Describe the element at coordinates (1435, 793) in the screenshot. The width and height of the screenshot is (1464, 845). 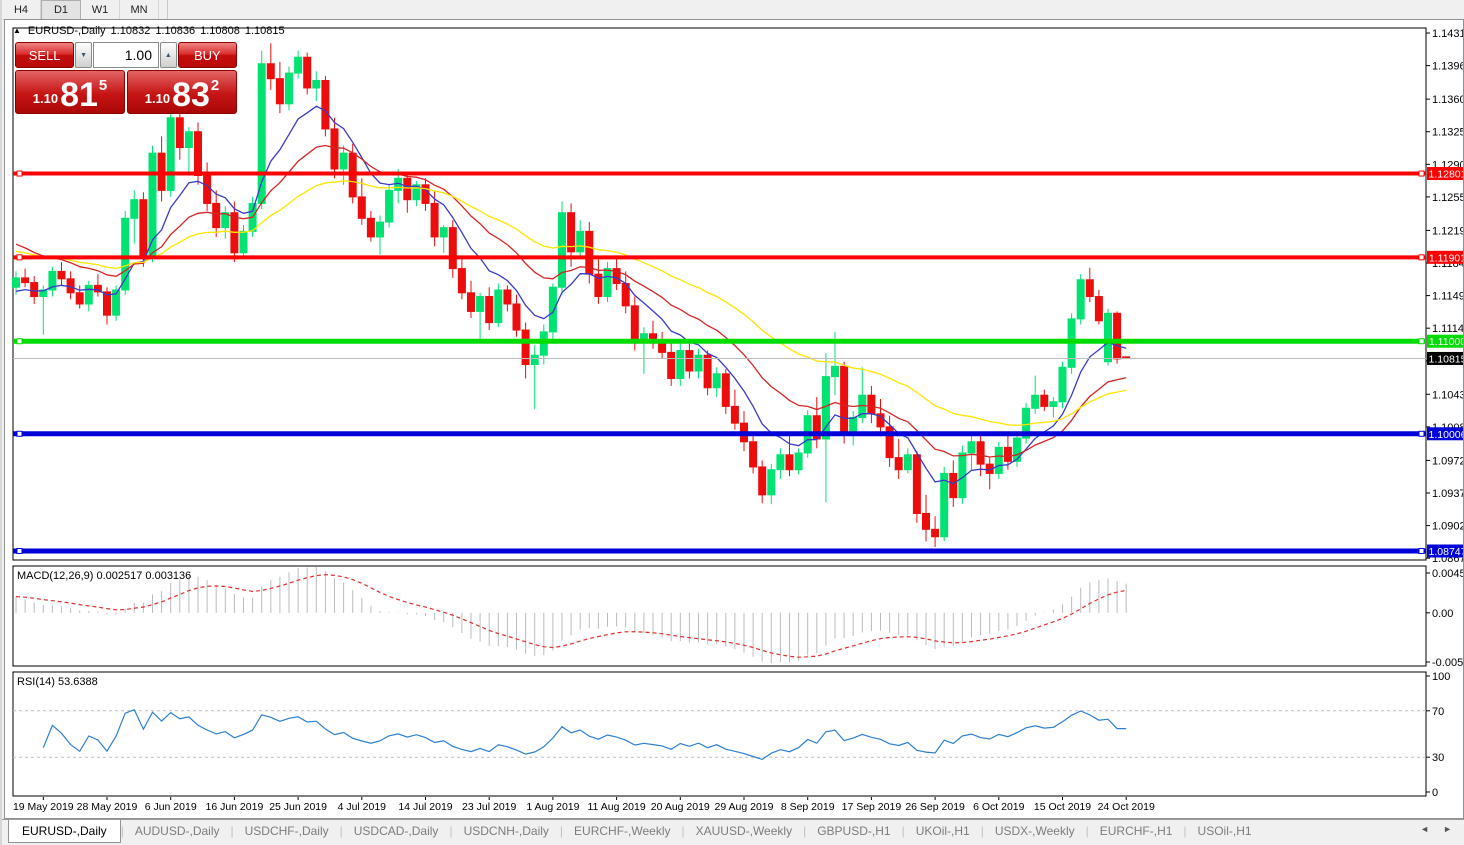
I see `rsi-tick-label: 0` at that location.